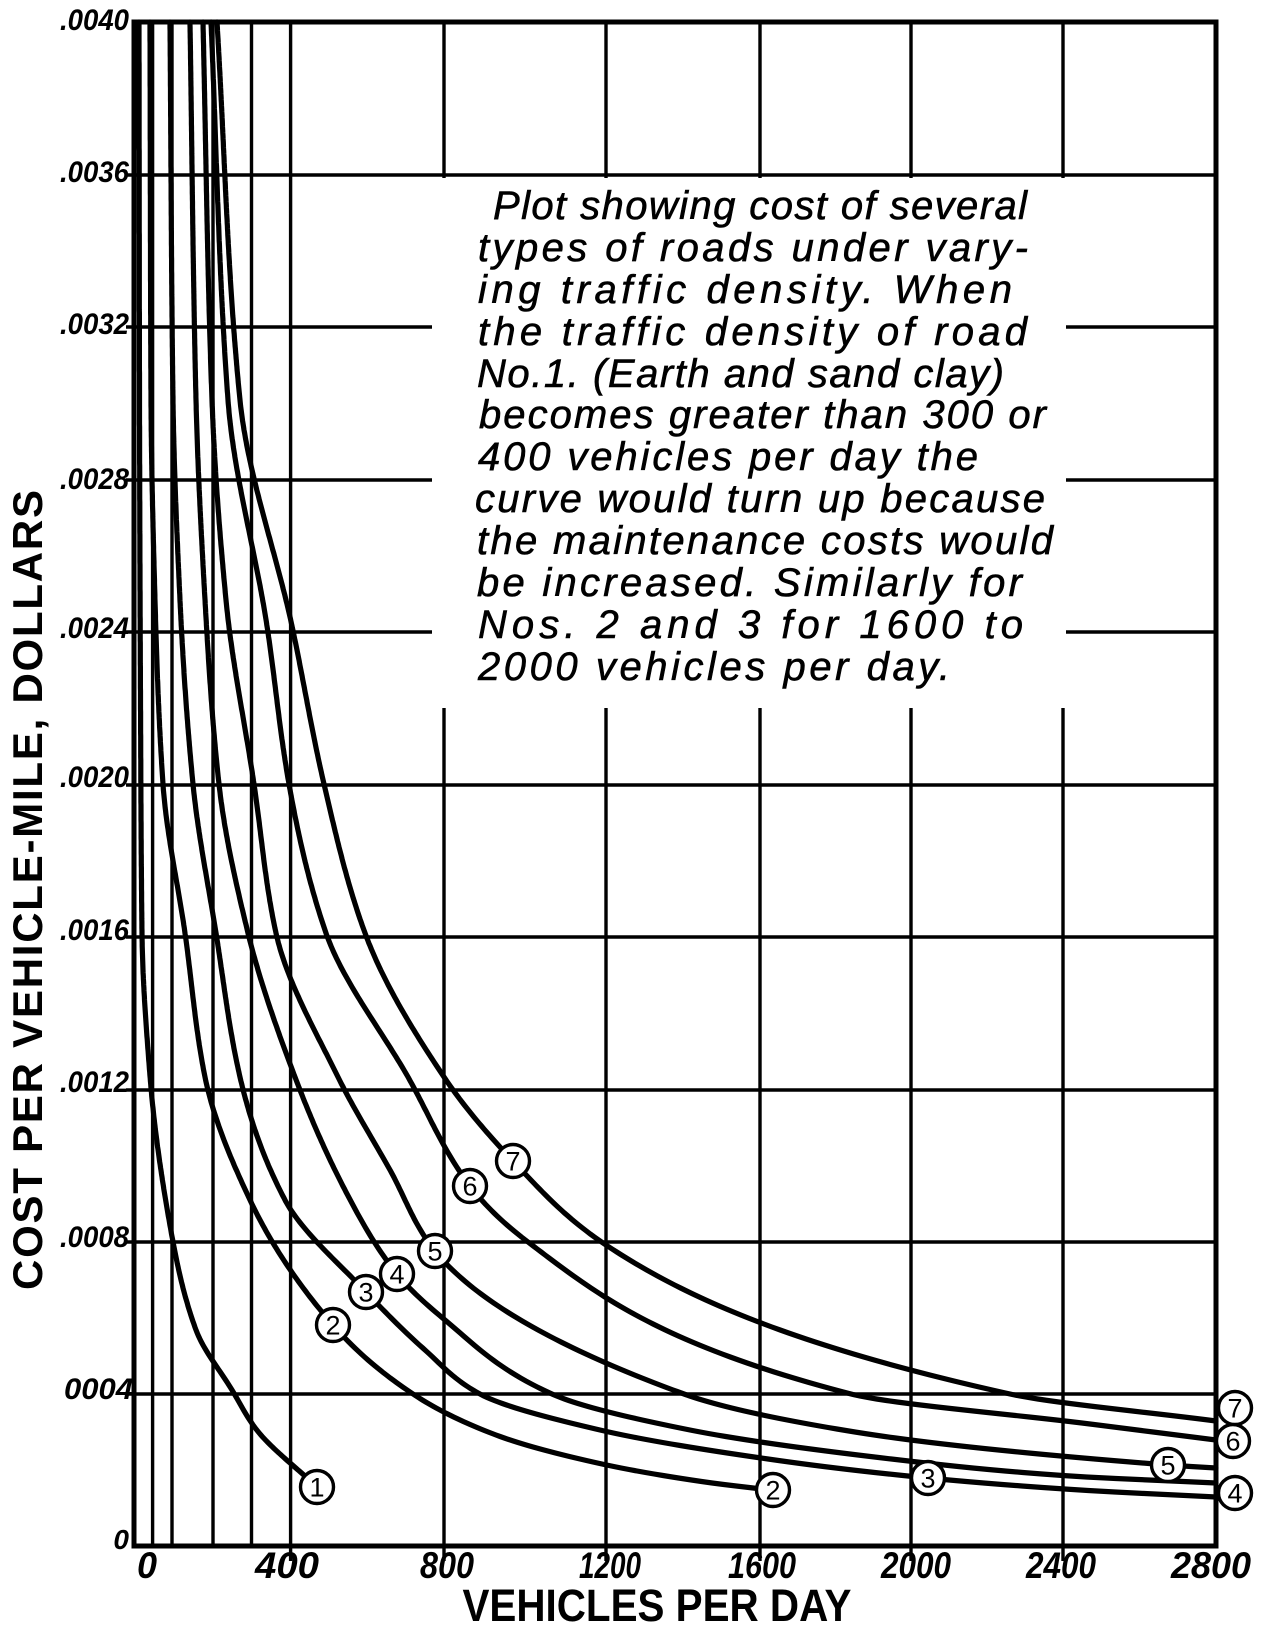 The height and width of the screenshot is (1635, 1263). I want to click on svg-text: 2000, so click(915, 1565).